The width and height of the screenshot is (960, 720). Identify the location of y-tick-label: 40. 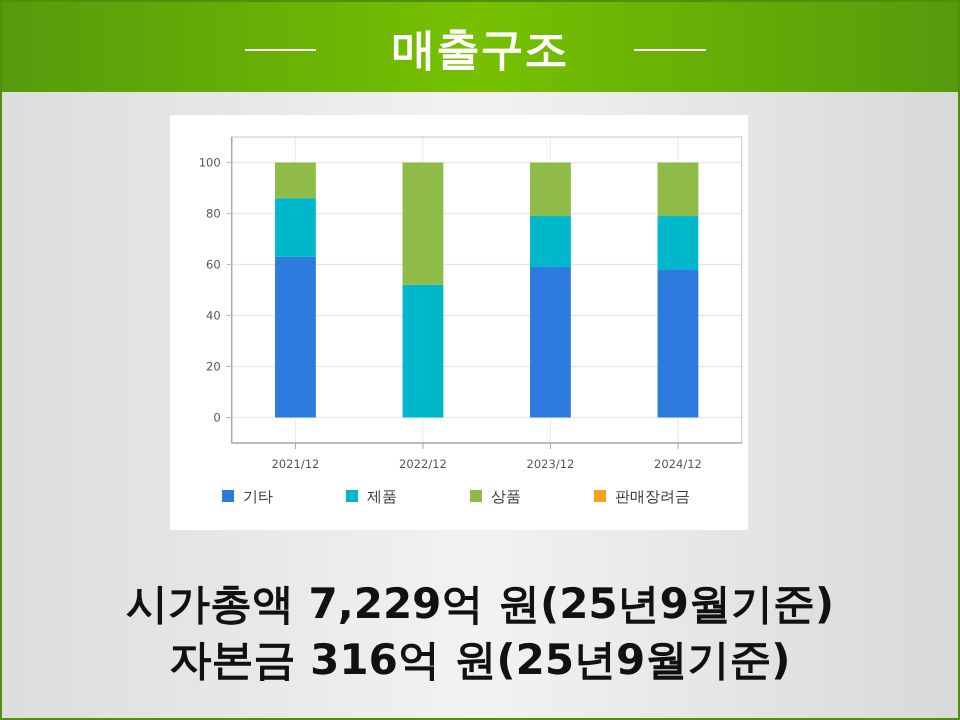
(213, 315).